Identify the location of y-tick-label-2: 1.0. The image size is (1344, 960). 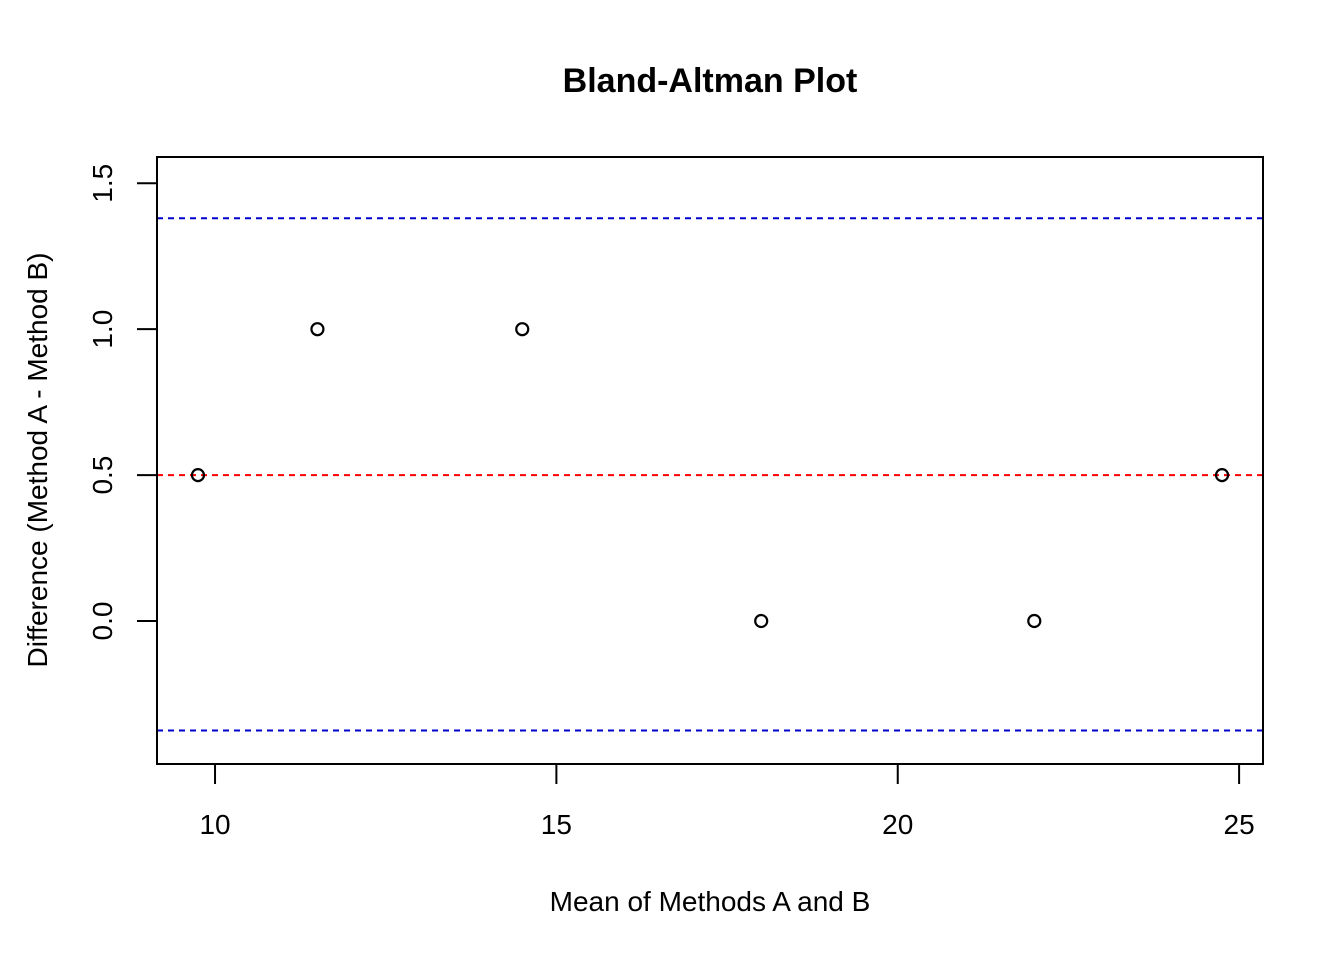
(102, 329).